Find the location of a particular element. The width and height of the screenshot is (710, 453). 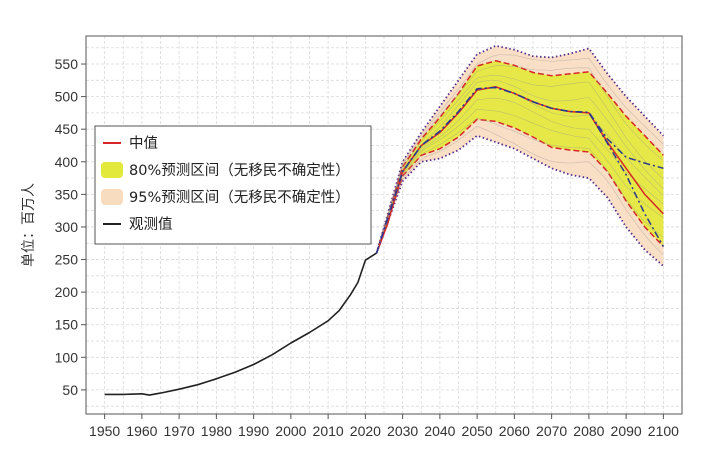

x-tick-label: 2010 is located at coordinates (328, 431).